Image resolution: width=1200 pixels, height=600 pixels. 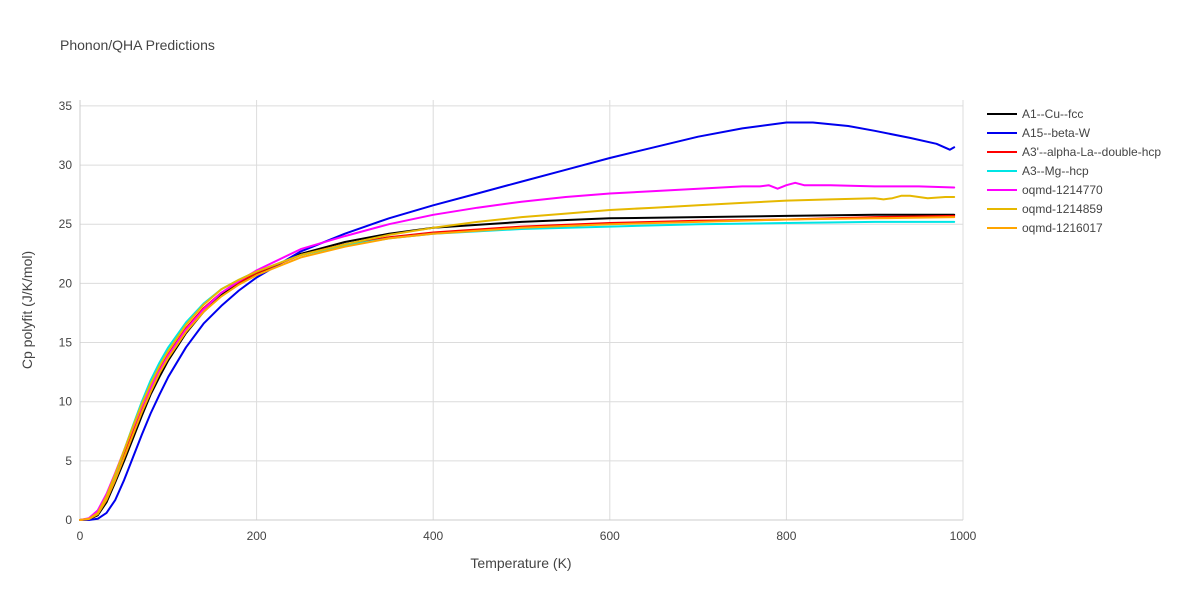 I want to click on legend-label: oqmd-1214770, so click(x=1062, y=190).